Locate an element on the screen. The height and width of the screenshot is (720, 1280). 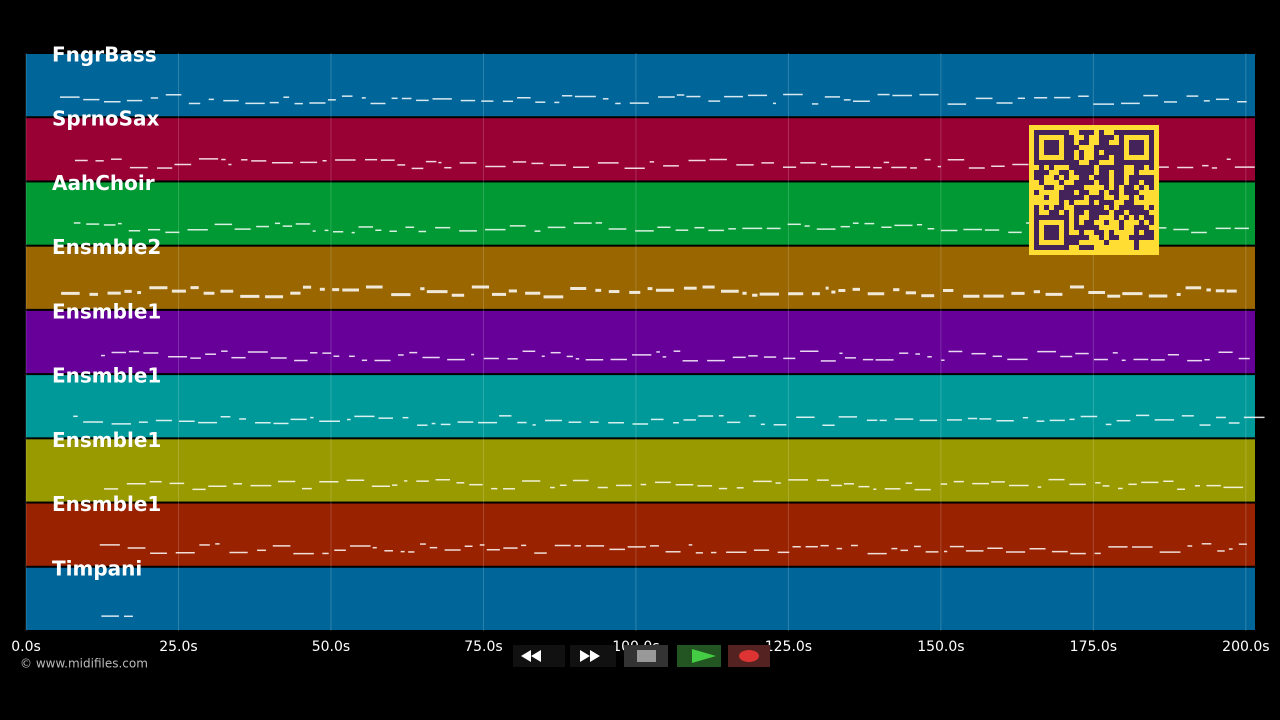
credit: © www.midifiles.com is located at coordinates (84, 664).